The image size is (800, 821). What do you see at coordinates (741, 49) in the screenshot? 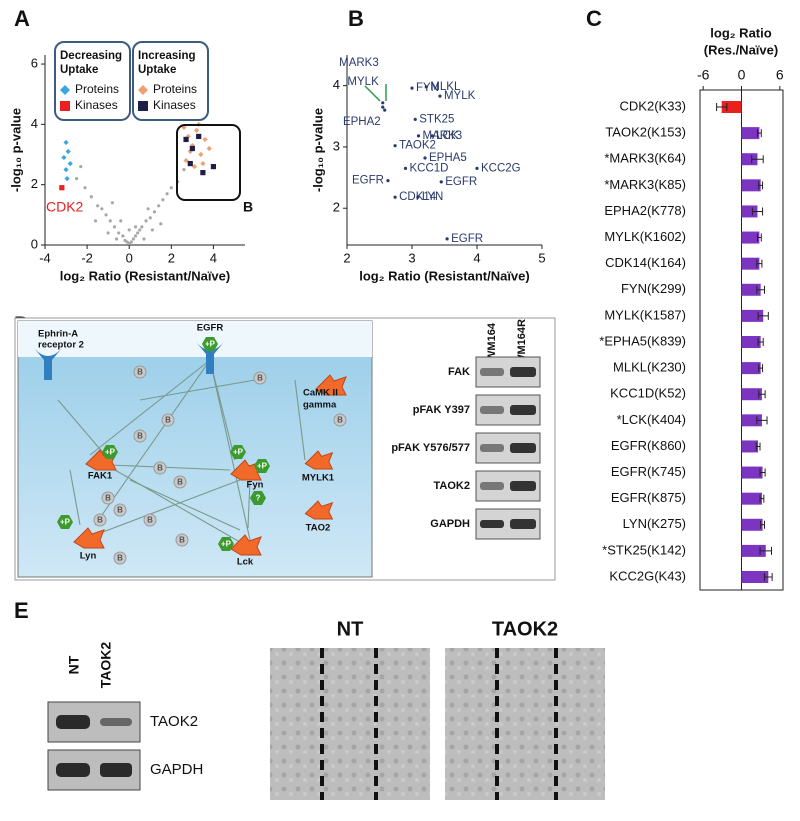
I see `chart-title: (Res./Naïve)` at bounding box center [741, 49].